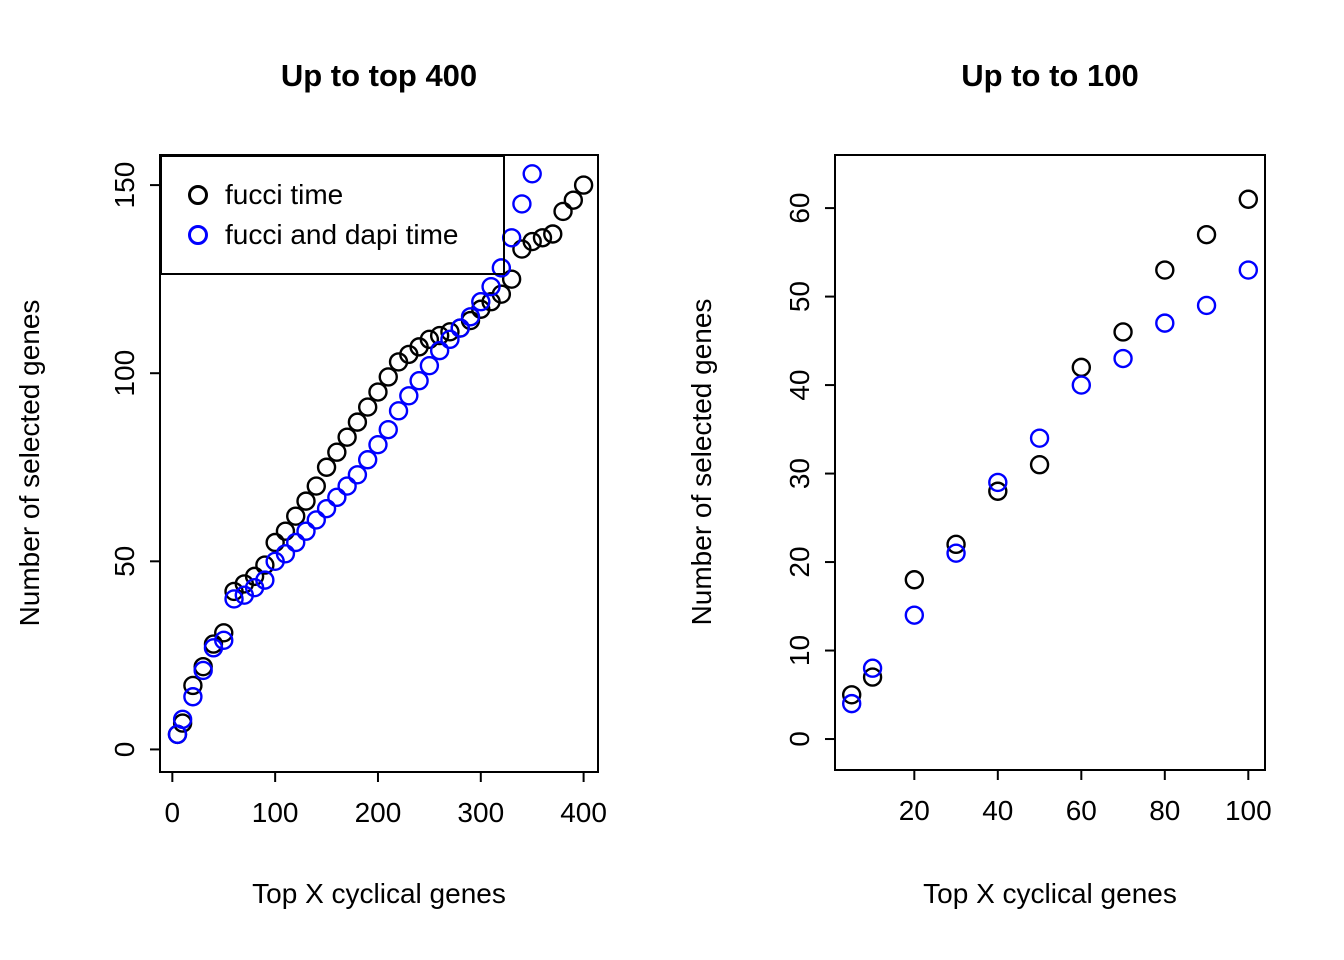  Describe the element at coordinates (198, 235) in the screenshot. I see `legend-marker-blue-circle-icon` at that location.